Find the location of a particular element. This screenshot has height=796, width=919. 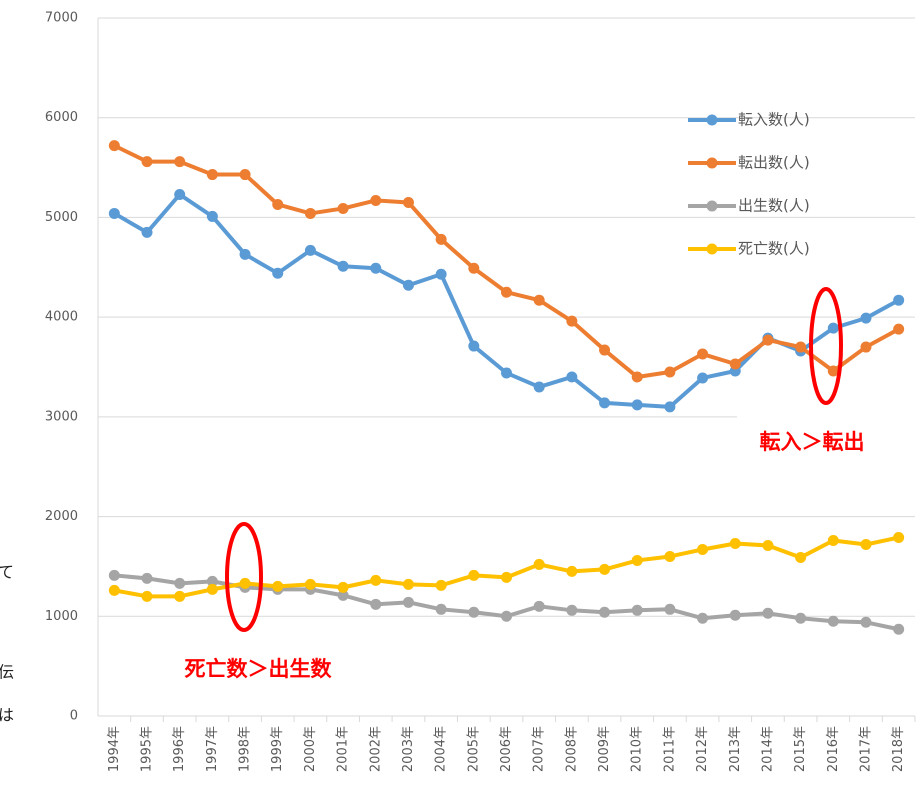

x-tick-label: 2016年 is located at coordinates (833, 749).